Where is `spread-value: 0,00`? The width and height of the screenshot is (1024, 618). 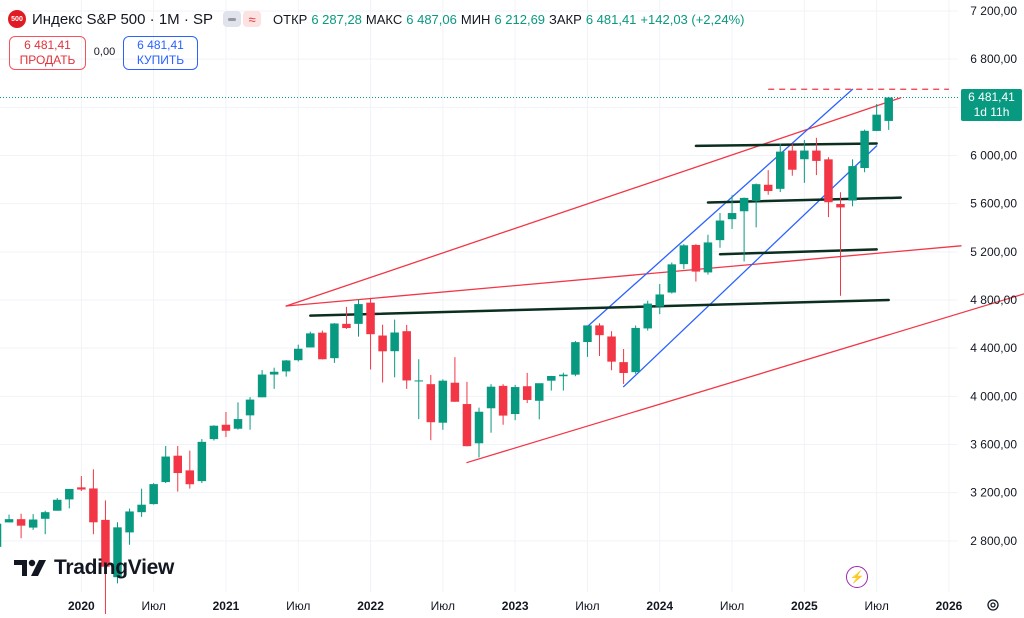 spread-value: 0,00 is located at coordinates (104, 52).